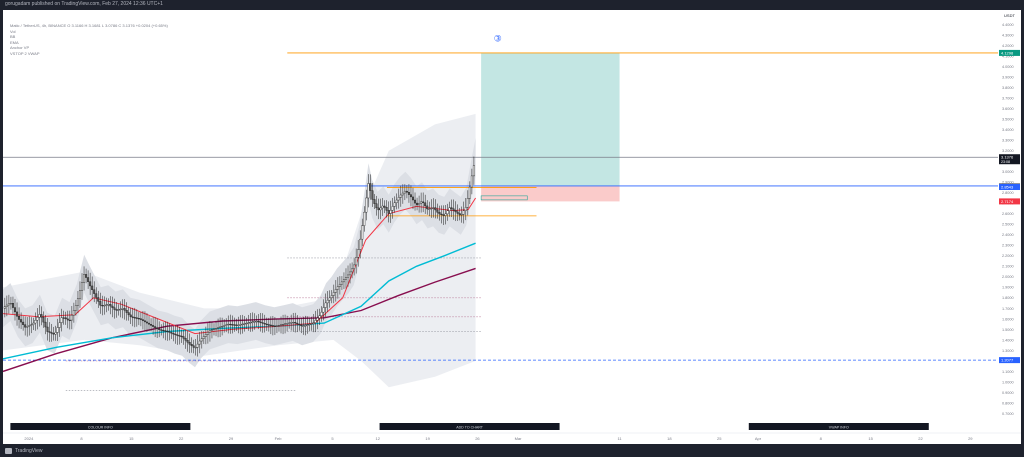 Image resolution: width=1024 pixels, height=457 pixels. I want to click on order-box, so click(504, 198).